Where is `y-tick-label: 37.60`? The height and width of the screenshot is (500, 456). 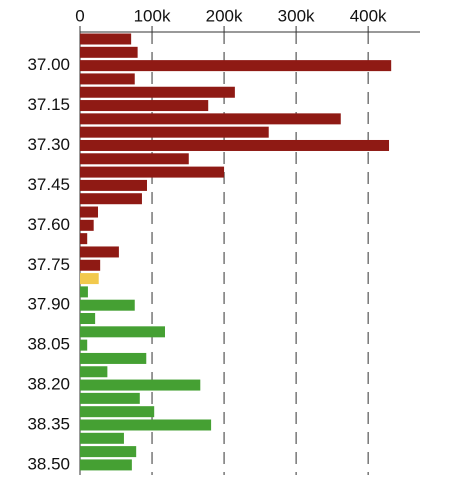
y-tick-label: 37.60 is located at coordinates (48, 224).